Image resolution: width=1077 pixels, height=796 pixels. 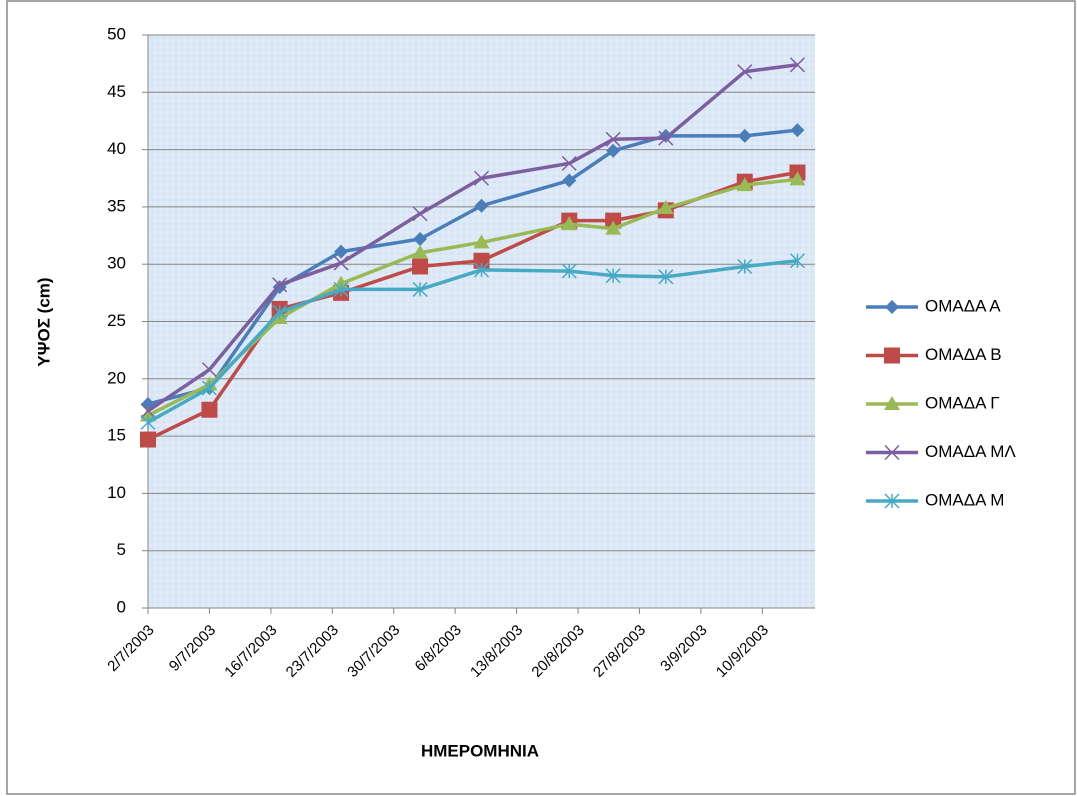 What do you see at coordinates (963, 305) in the screenshot?
I see `legend-label: ΟΜΑΔΑ Α` at bounding box center [963, 305].